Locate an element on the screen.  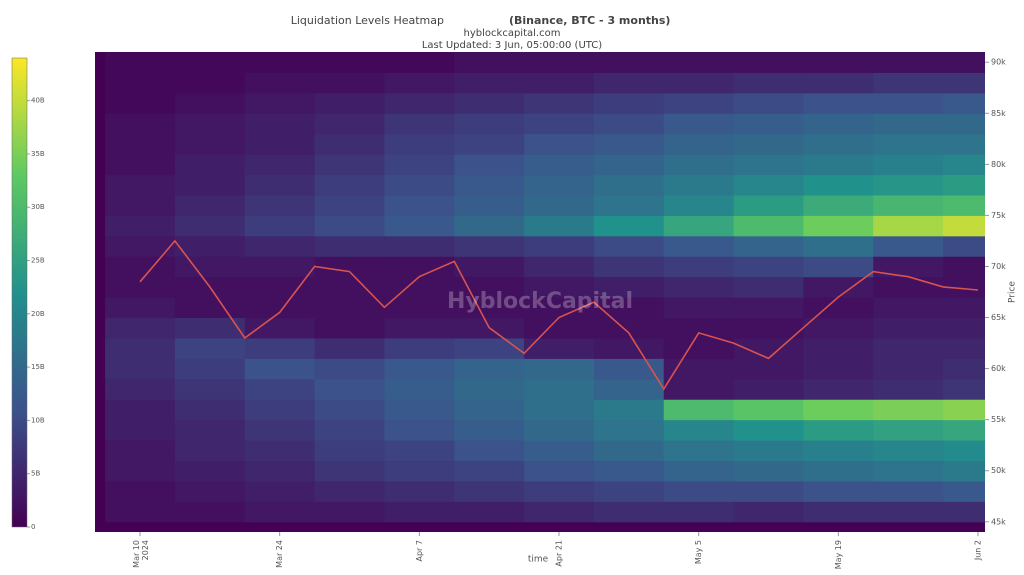
y-tick-label: 85k is located at coordinates (998, 113).